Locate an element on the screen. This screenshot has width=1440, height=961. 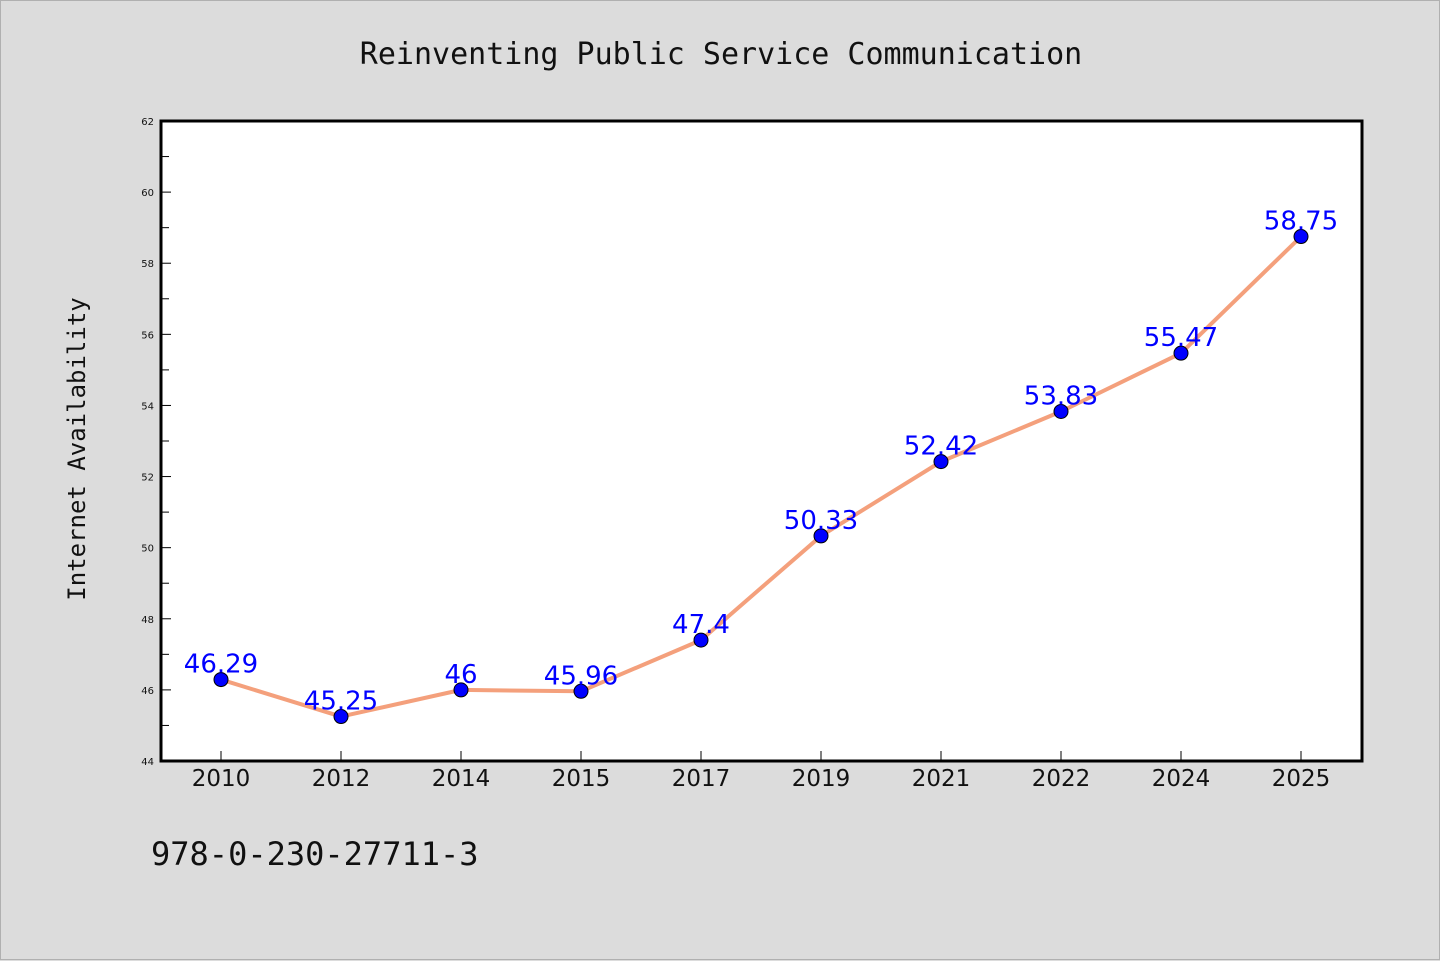
isbn-text: 978-0-230-27711-3 is located at coordinates (315, 854).